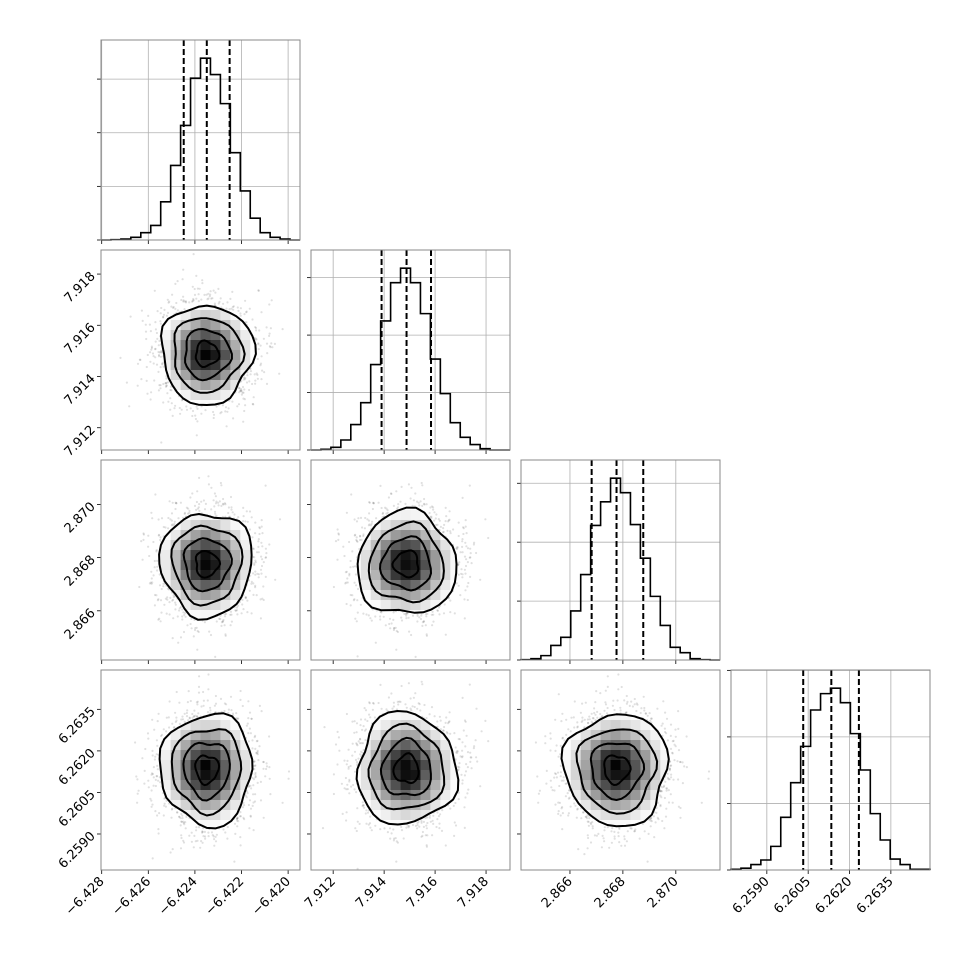 This screenshot has width=970, height=970. Describe the element at coordinates (80, 441) in the screenshot. I see `y-tick-label: 7.912` at that location.